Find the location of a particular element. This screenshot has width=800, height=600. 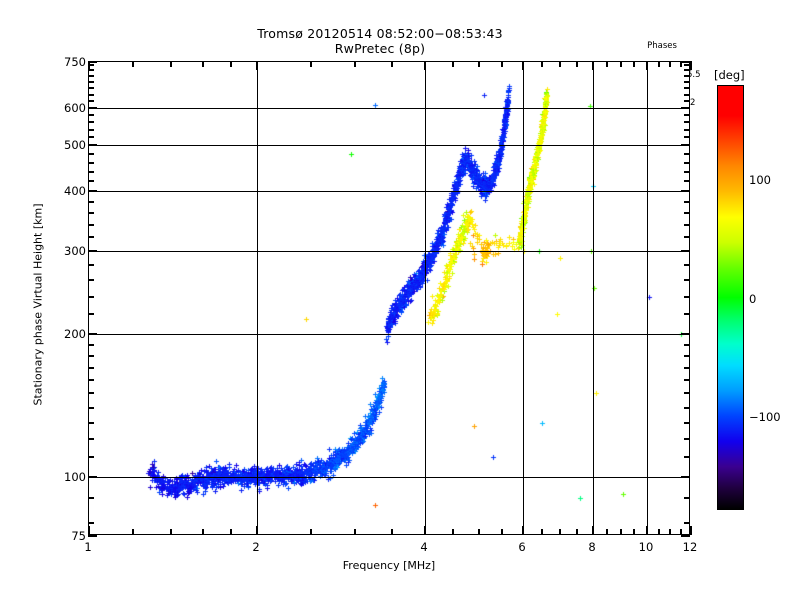

x-axis-tick-label: 8 is located at coordinates (592, 547).